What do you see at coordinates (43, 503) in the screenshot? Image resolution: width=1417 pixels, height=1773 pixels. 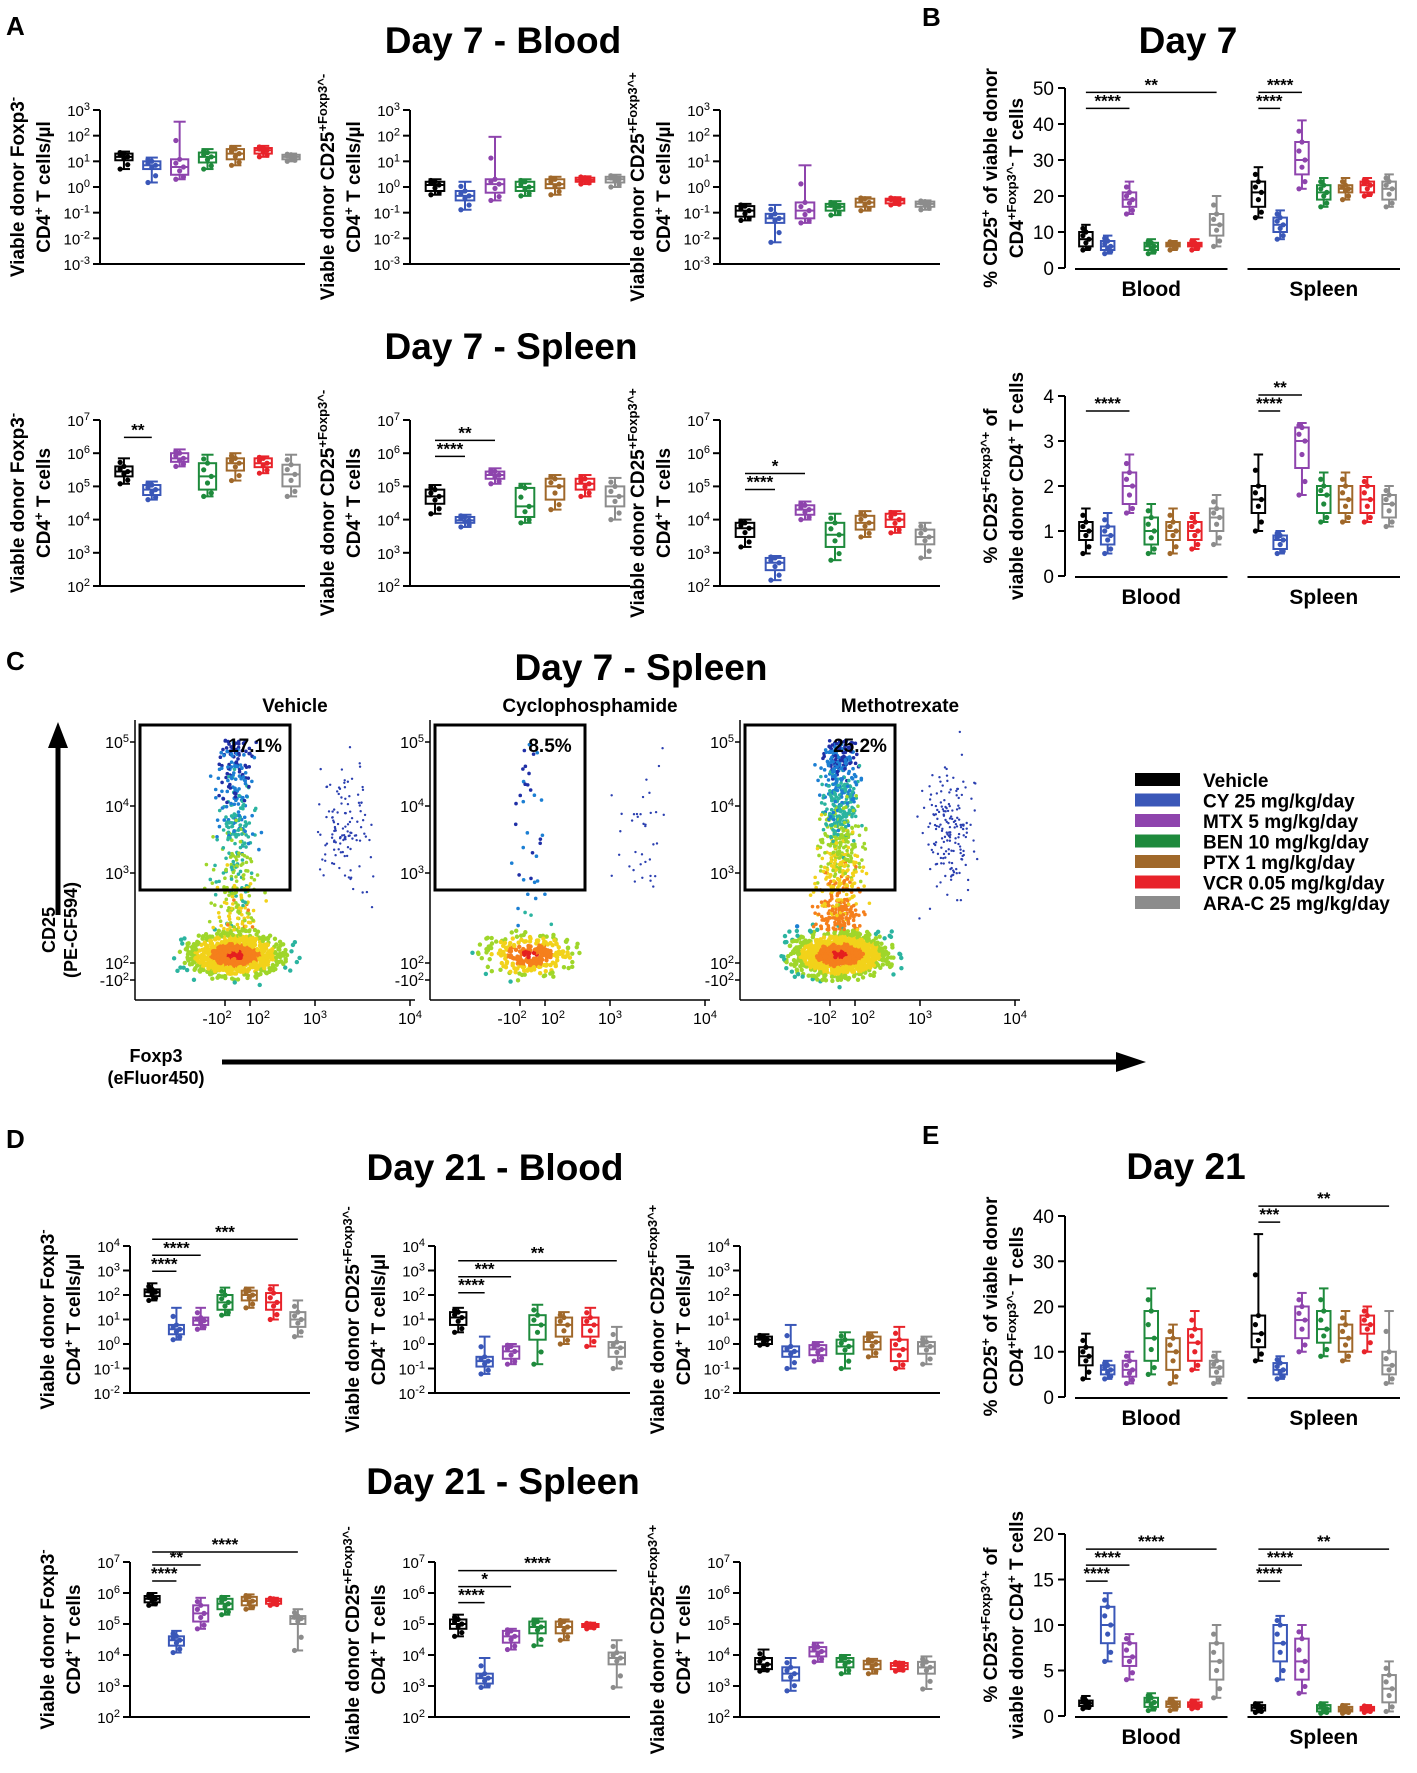 I see `y-axis-label-line: CD4+ T cells` at bounding box center [43, 503].